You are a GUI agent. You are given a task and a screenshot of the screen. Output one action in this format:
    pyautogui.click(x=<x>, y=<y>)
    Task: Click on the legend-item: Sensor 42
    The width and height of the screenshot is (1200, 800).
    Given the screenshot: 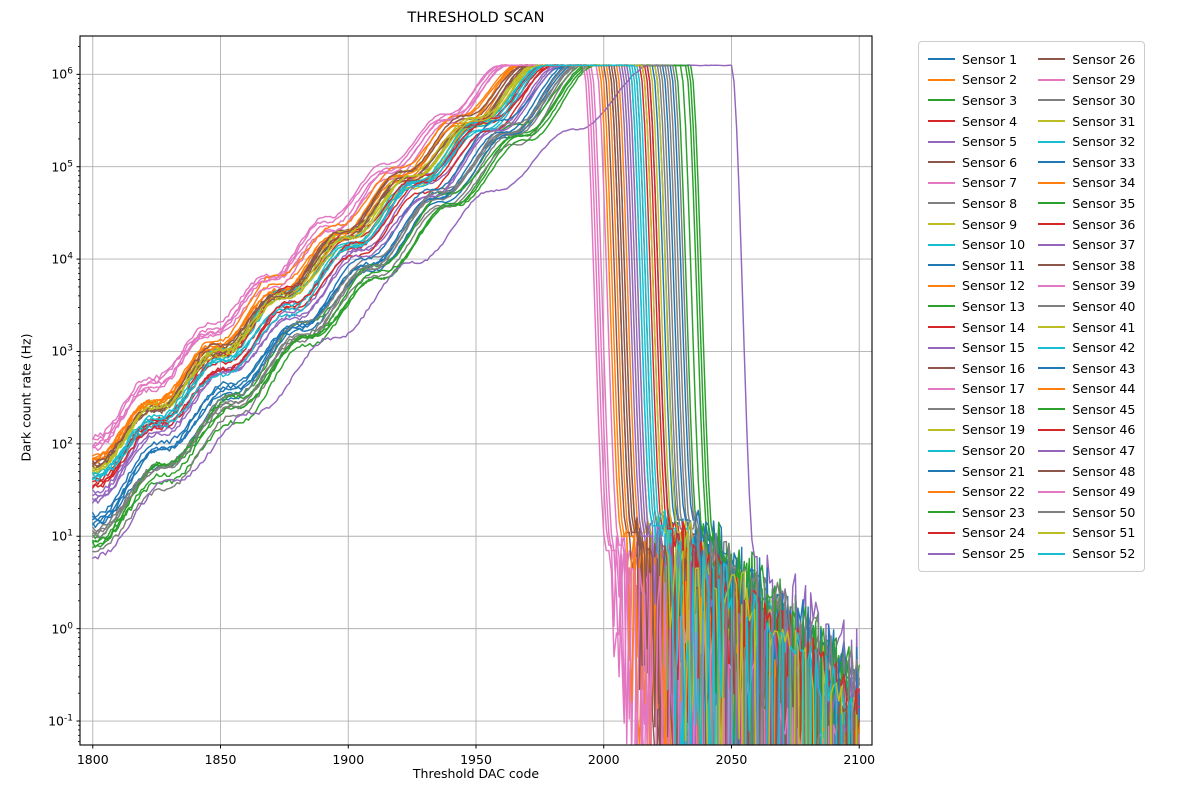 What is the action you would take?
    pyautogui.click(x=1086, y=347)
    